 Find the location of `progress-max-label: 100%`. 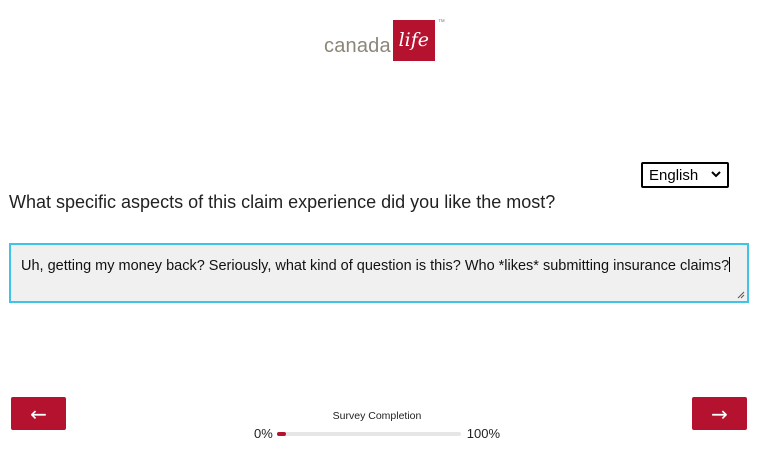

progress-max-label: 100% is located at coordinates (483, 433).